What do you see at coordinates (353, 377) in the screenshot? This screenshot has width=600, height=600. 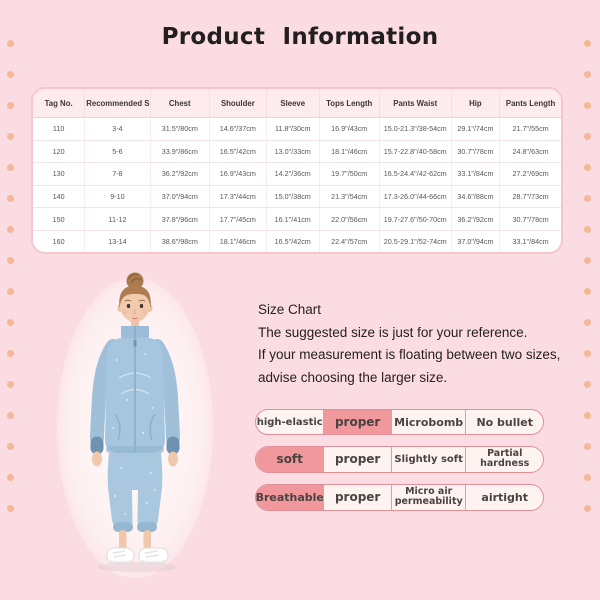 I see `note-line: advise choosing the larger size.` at bounding box center [353, 377].